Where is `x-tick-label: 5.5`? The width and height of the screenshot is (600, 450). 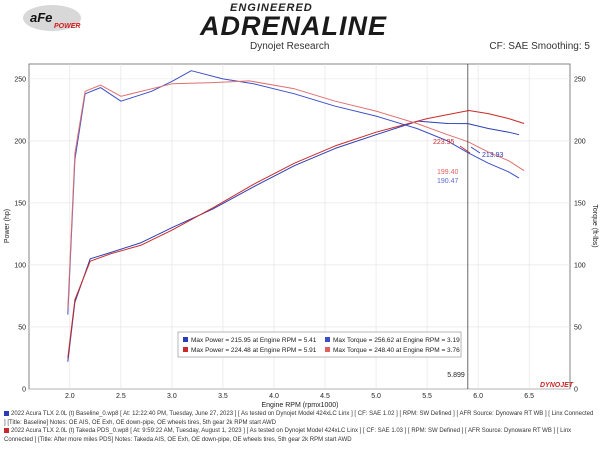
x-tick-label: 5.5 is located at coordinates (427, 396).